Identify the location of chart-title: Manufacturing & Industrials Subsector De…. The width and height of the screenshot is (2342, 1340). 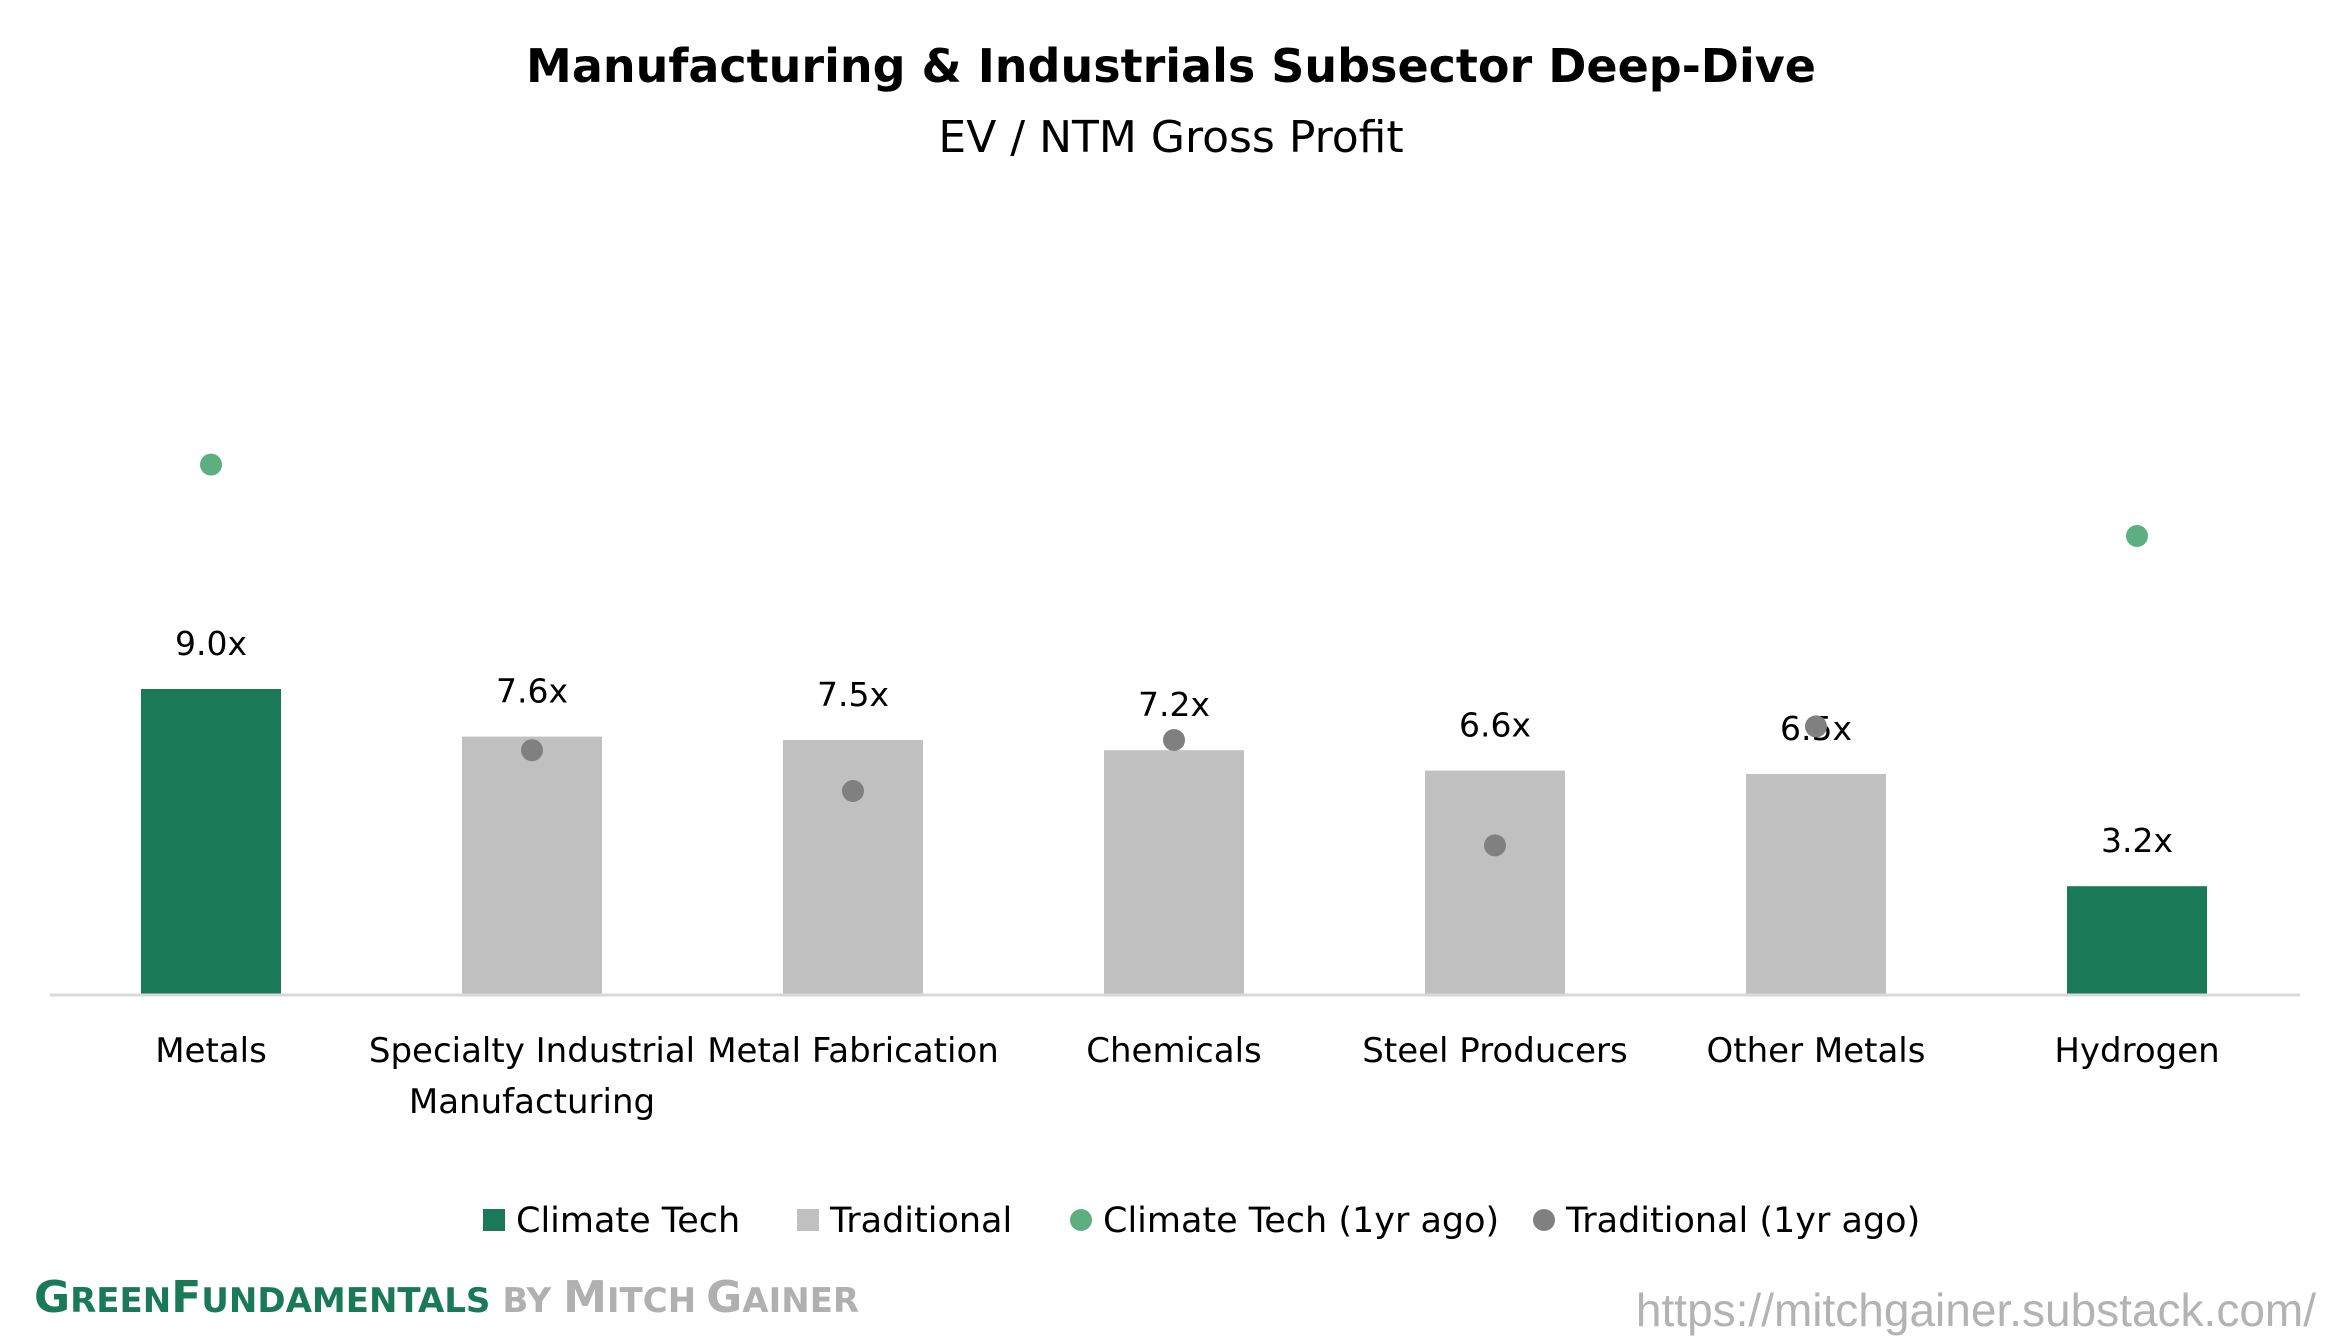
(1171, 66).